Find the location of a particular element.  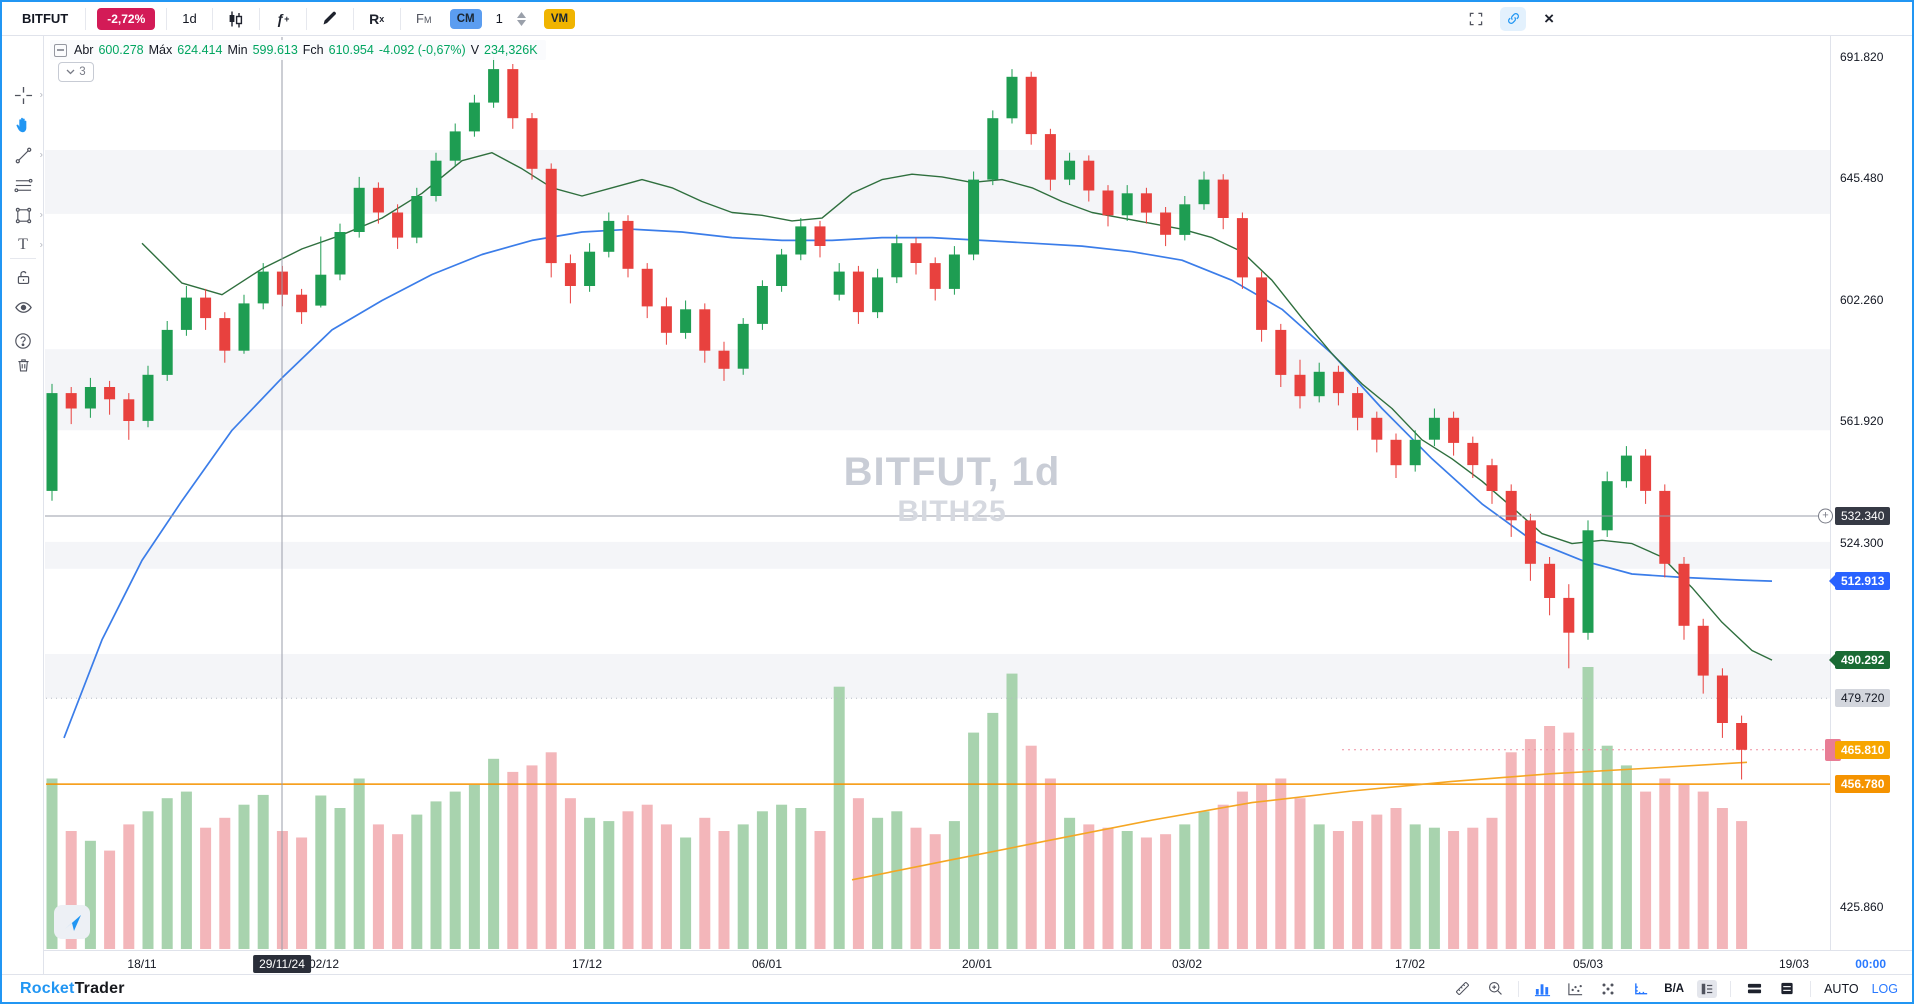

legend-change: -4.092 (-0,67%) is located at coordinates (422, 50).